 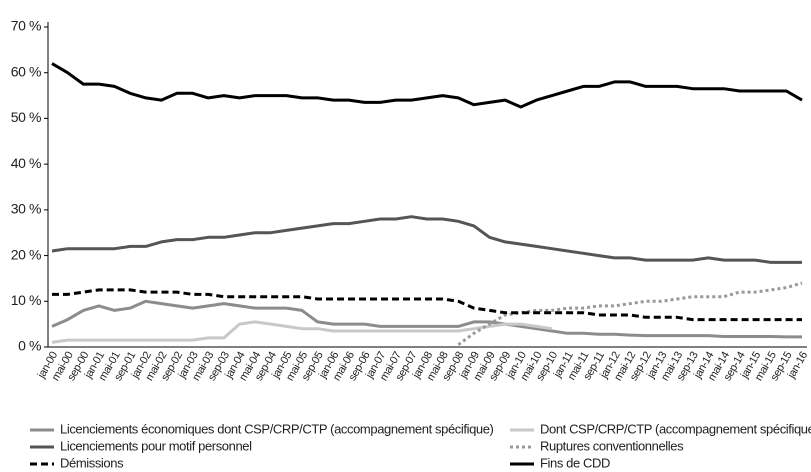 What do you see at coordinates (26, 26) in the screenshot?
I see `y-tick-label: 70 %` at bounding box center [26, 26].